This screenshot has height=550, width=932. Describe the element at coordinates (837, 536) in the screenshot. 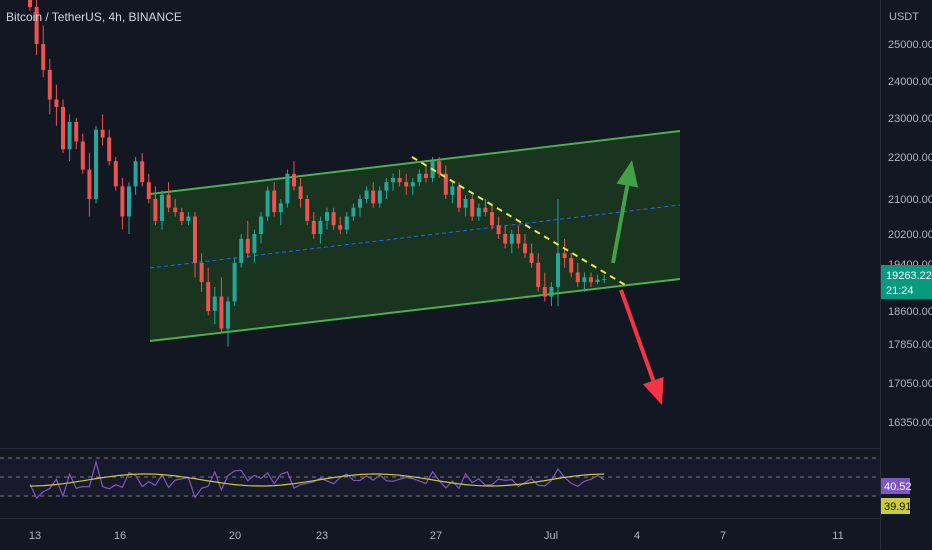

I see `time-tick-label: 11` at that location.